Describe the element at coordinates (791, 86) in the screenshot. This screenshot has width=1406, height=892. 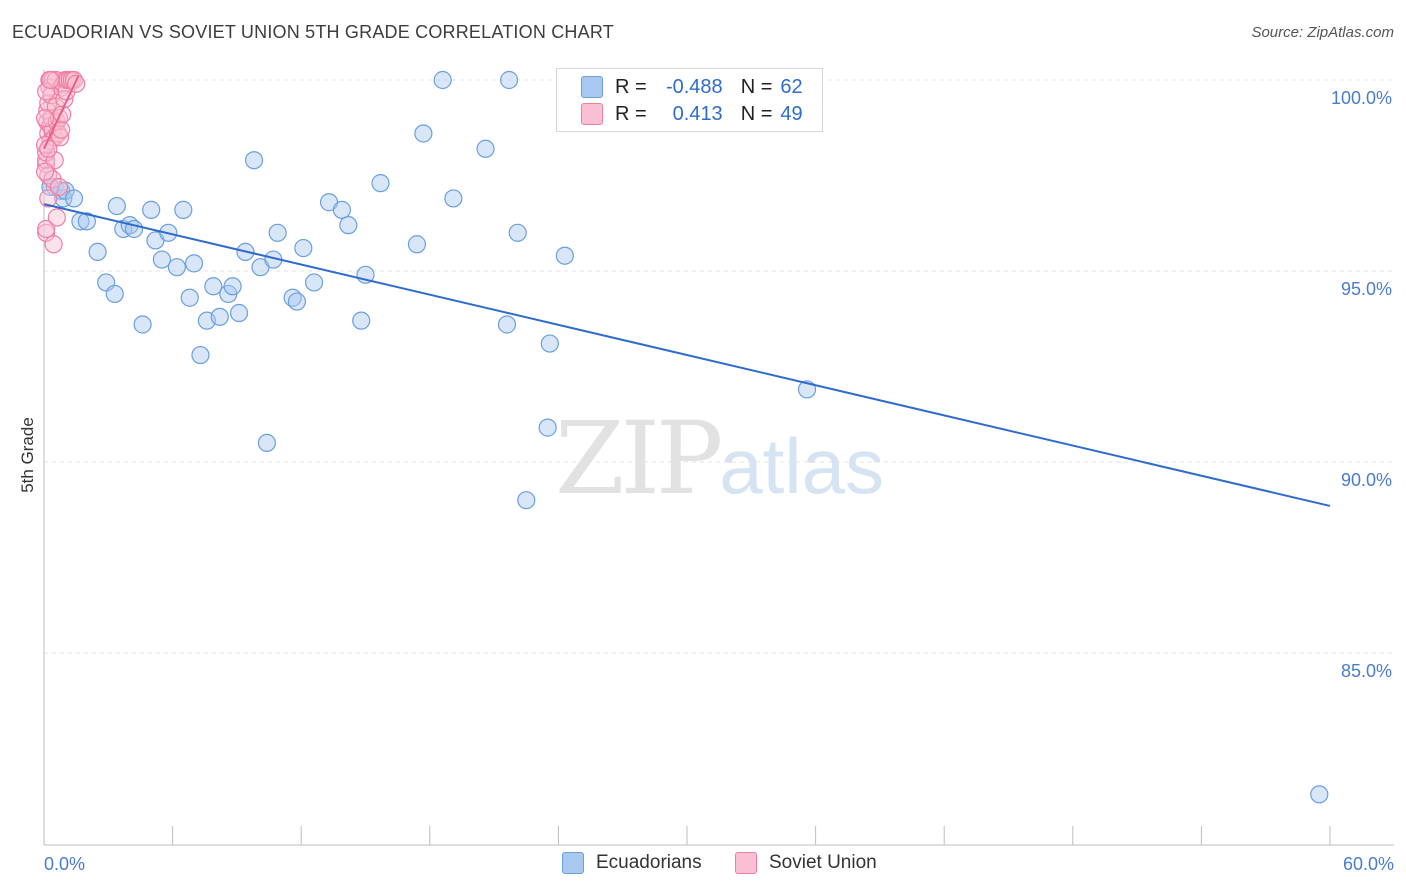
I see `legend-n-value: 62` at that location.